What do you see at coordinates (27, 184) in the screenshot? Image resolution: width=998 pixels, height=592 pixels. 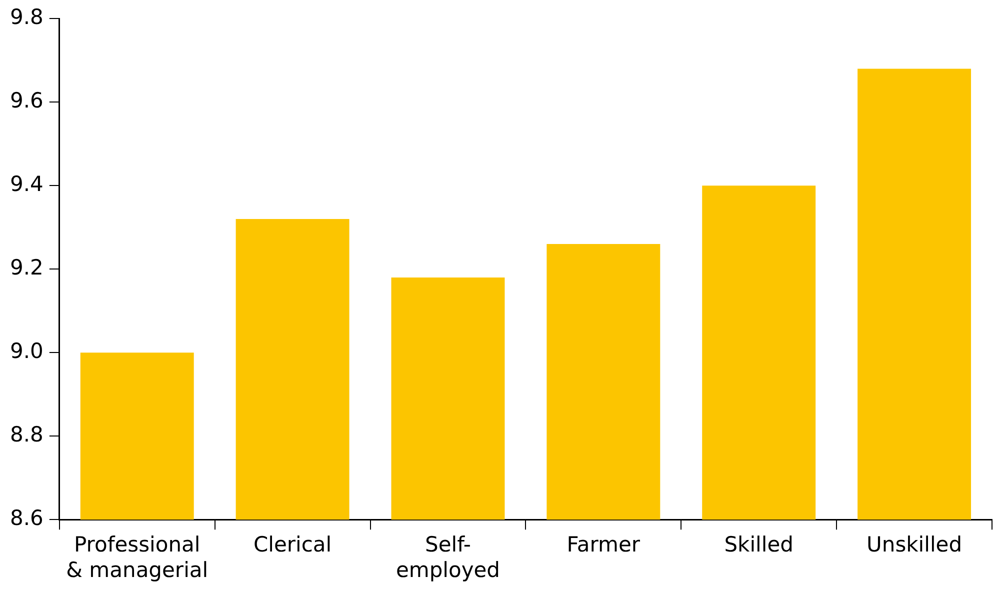 I see `y-tick-label: 9.4` at bounding box center [27, 184].